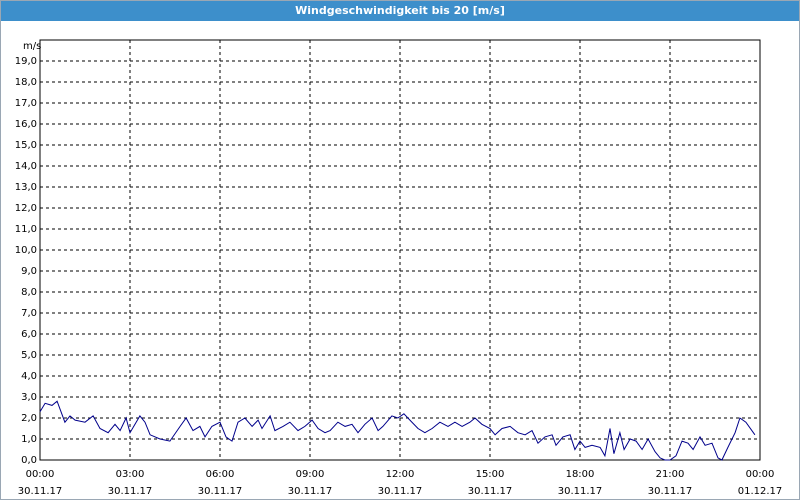  Describe the element at coordinates (29, 313) in the screenshot. I see `y-tick-label: 7,0` at that location.